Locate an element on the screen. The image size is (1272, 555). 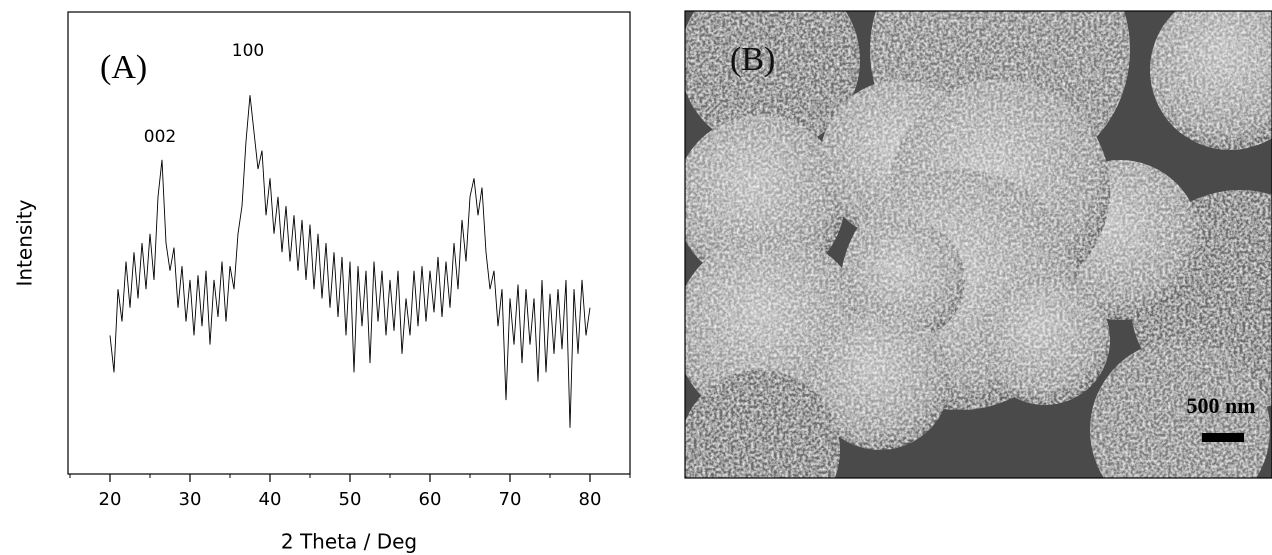
annotation: 002 is located at coordinates (160, 137).